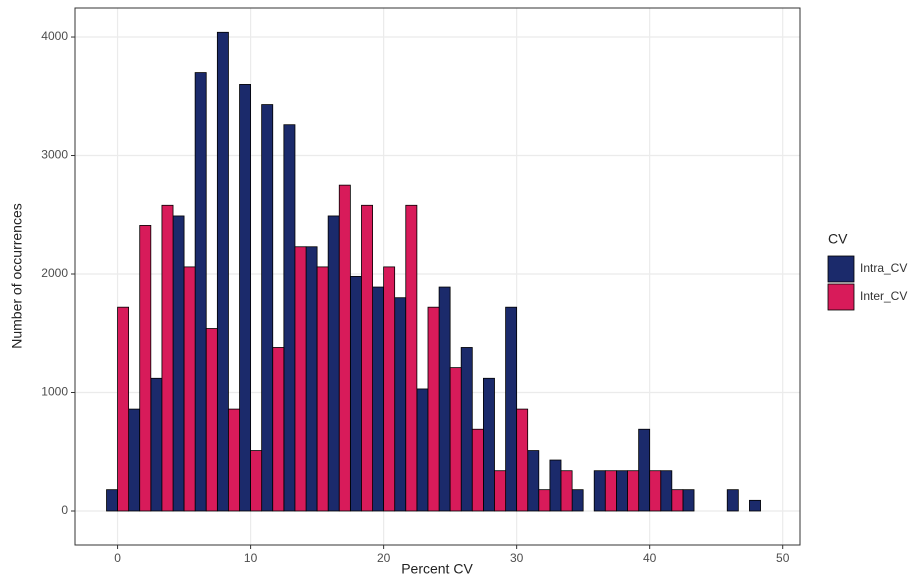 The image size is (922, 579). Describe the element at coordinates (650, 558) in the screenshot. I see `x-tick-label: 40` at that location.